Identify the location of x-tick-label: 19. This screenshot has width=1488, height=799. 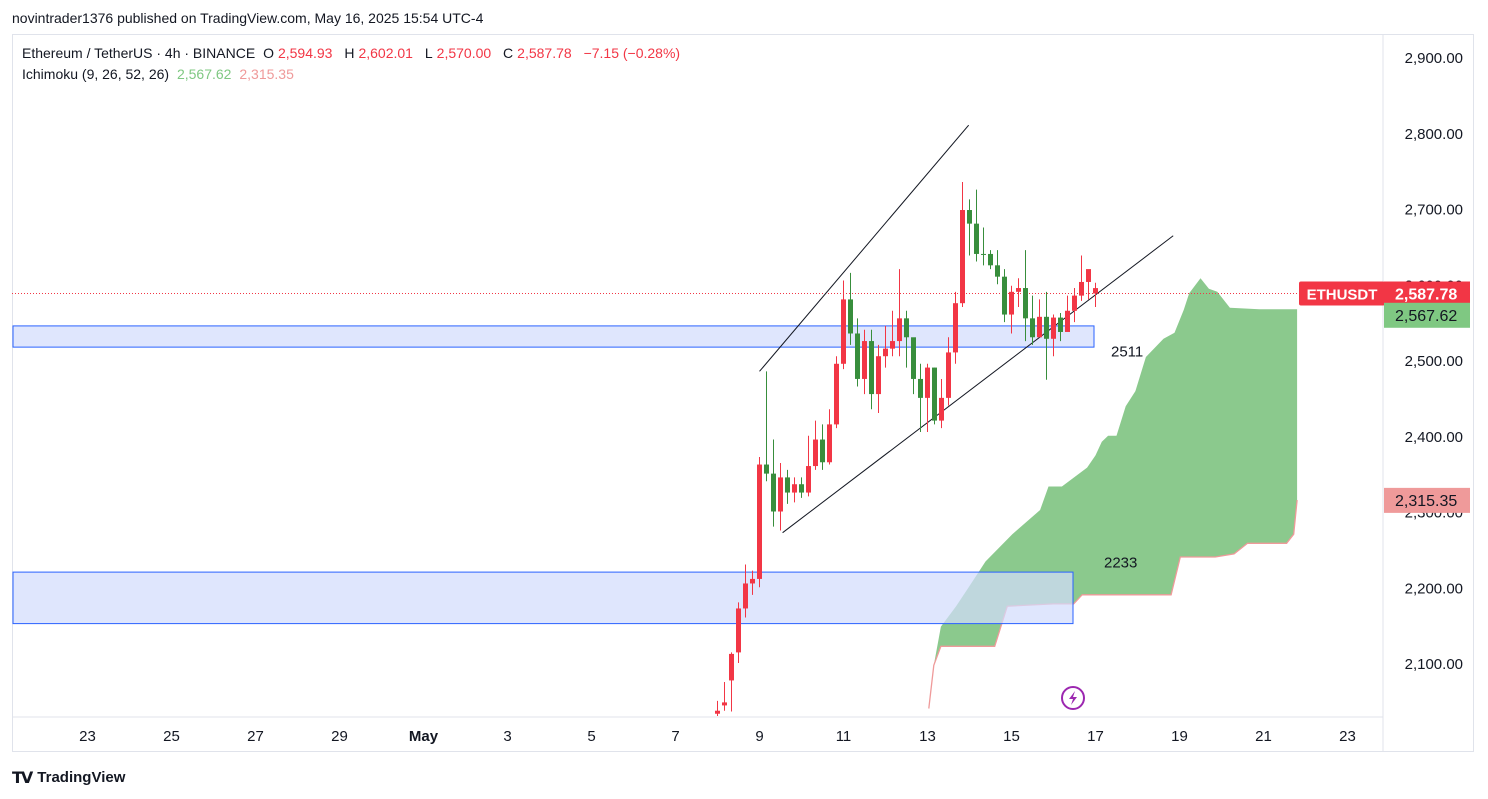
(1179, 736).